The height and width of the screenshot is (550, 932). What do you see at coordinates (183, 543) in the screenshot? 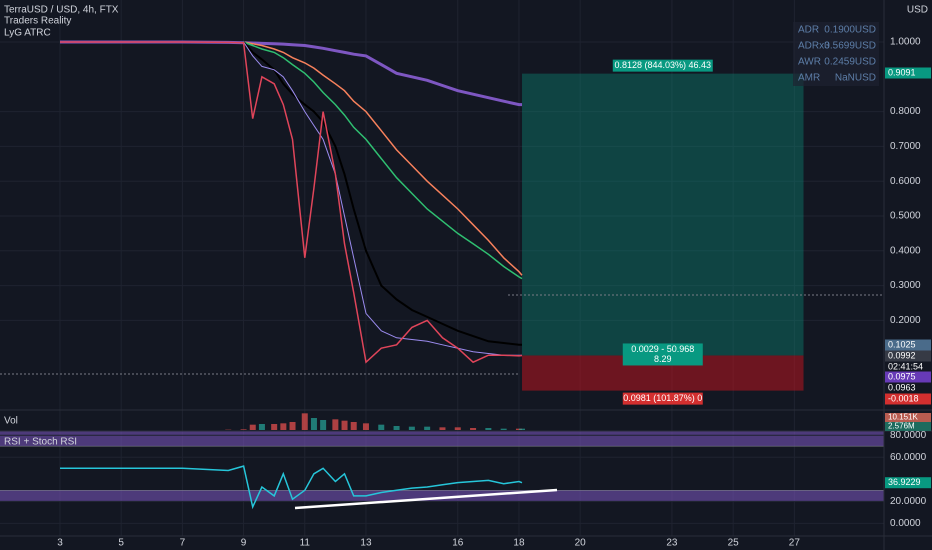
I see `x-tick-label: 7` at bounding box center [183, 543].